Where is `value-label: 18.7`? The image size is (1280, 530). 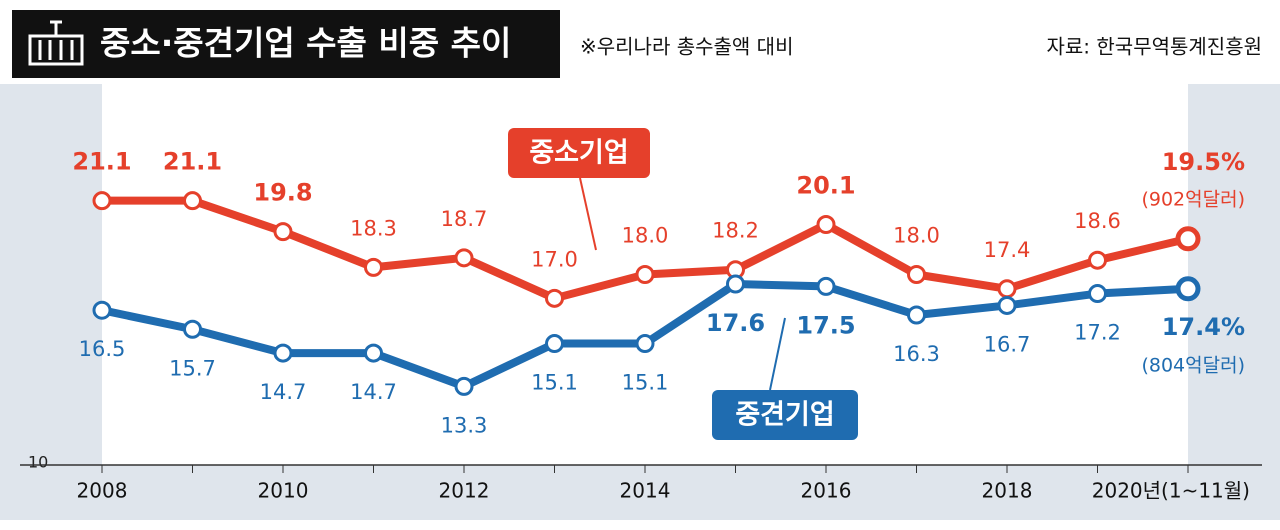
value-label: 18.7 is located at coordinates (464, 219).